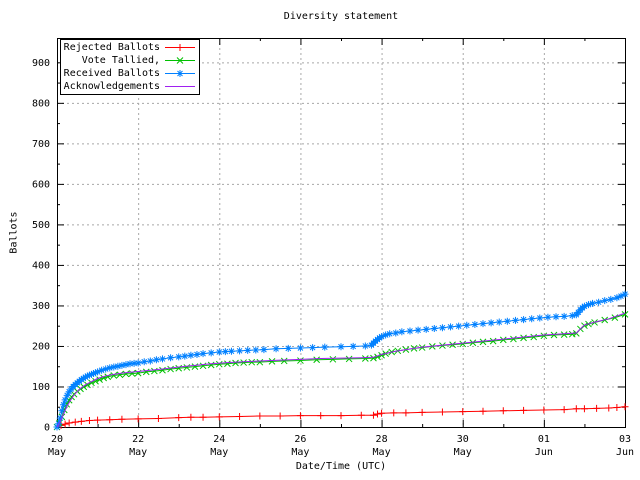  Describe the element at coordinates (111, 73) in the screenshot. I see `legend-label-received: Received Ballots` at that location.